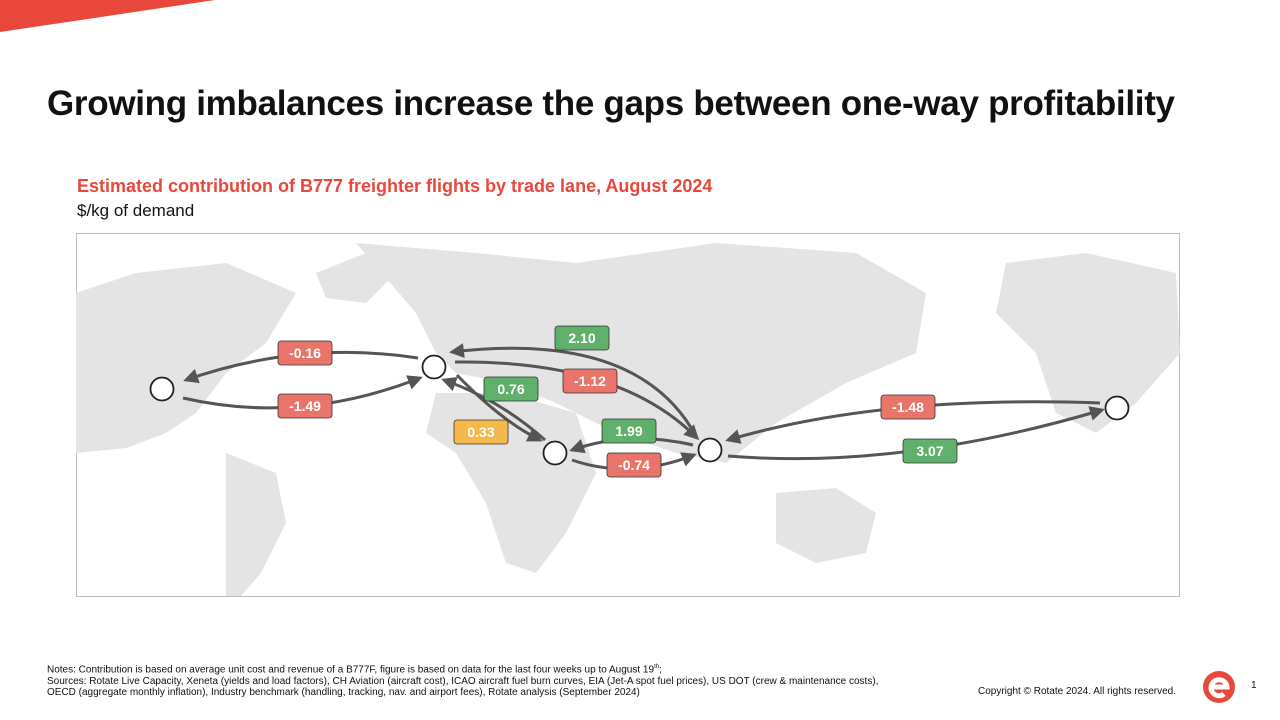 This screenshot has height=720, width=1280. I want to click on page-number: 1, so click(1254, 685).